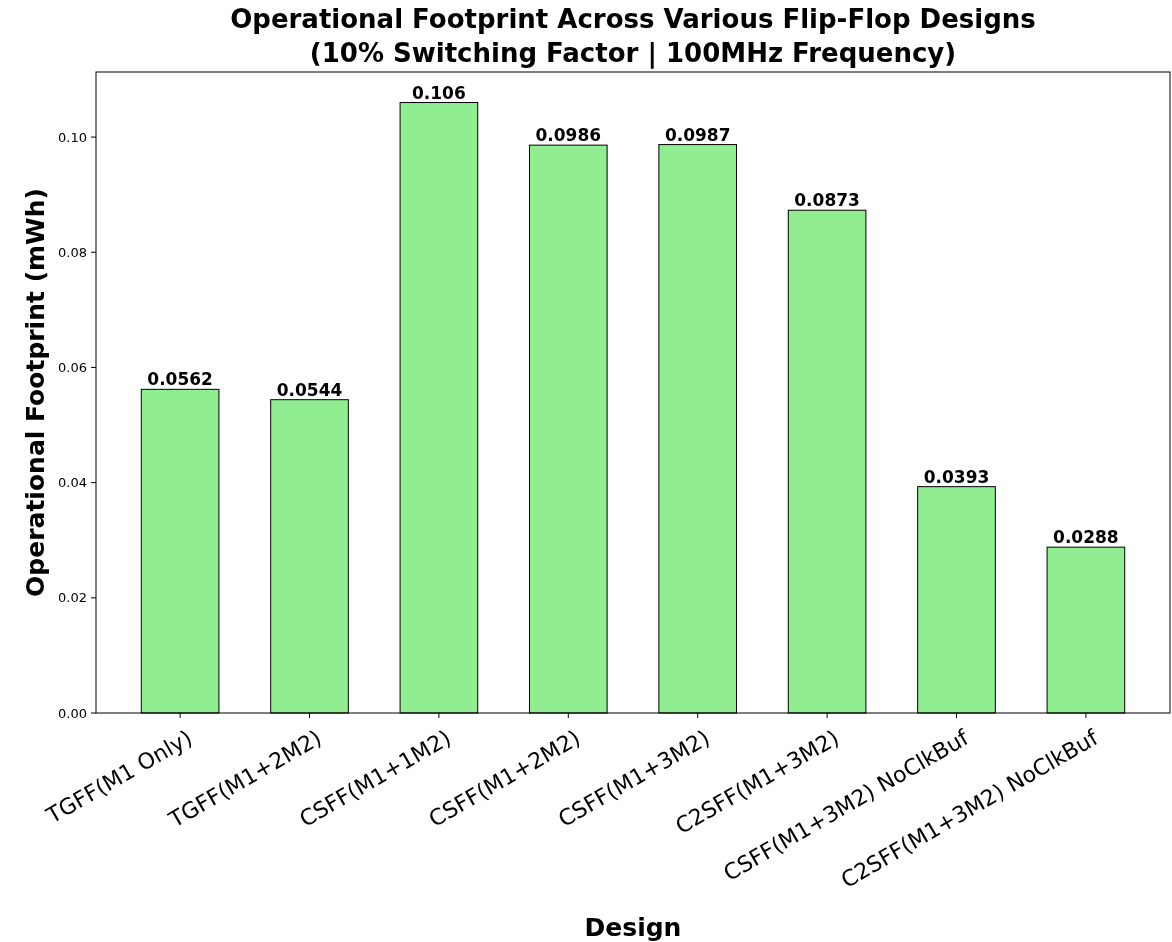 Image resolution: width=1172 pixels, height=942 pixels. What do you see at coordinates (827, 200) in the screenshot?
I see `data-label: 0.0873` at bounding box center [827, 200].